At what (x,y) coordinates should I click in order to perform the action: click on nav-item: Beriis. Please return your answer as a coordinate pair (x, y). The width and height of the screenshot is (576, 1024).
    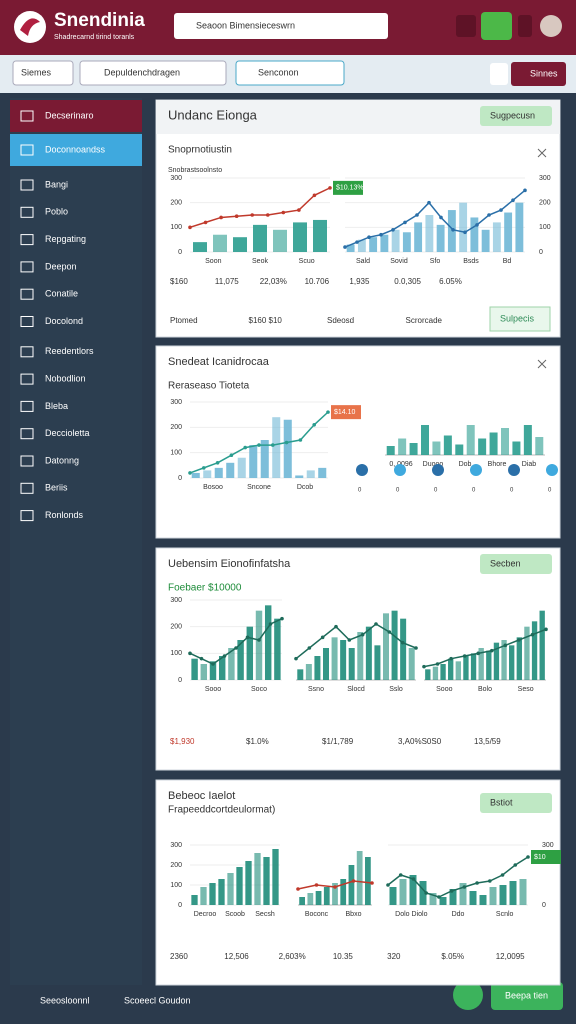
    Looking at the image, I should click on (56, 488).